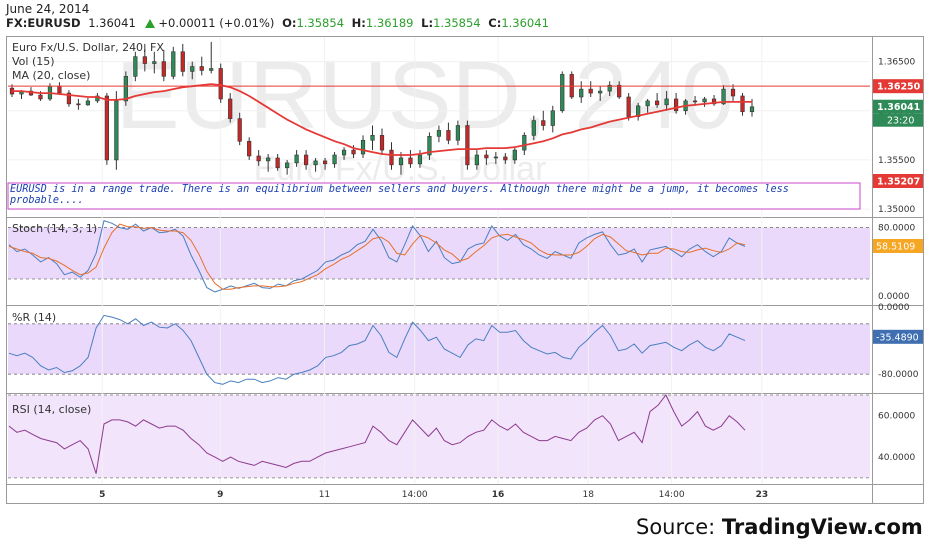  Describe the element at coordinates (43, 23) in the screenshot. I see `symbol: FX:EURUSD` at that location.